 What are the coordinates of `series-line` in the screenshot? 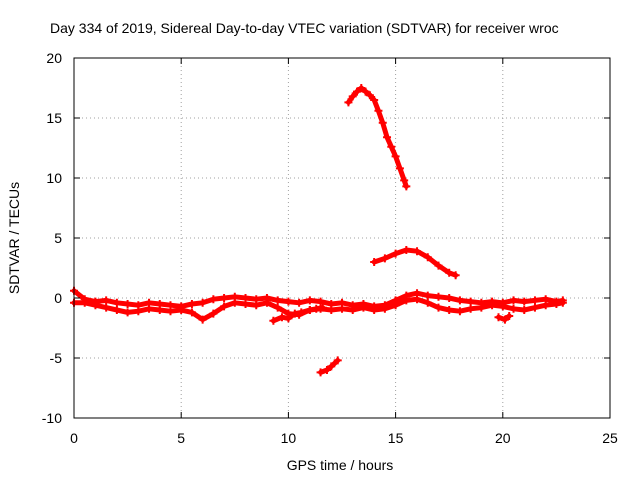 It's located at (377, 137).